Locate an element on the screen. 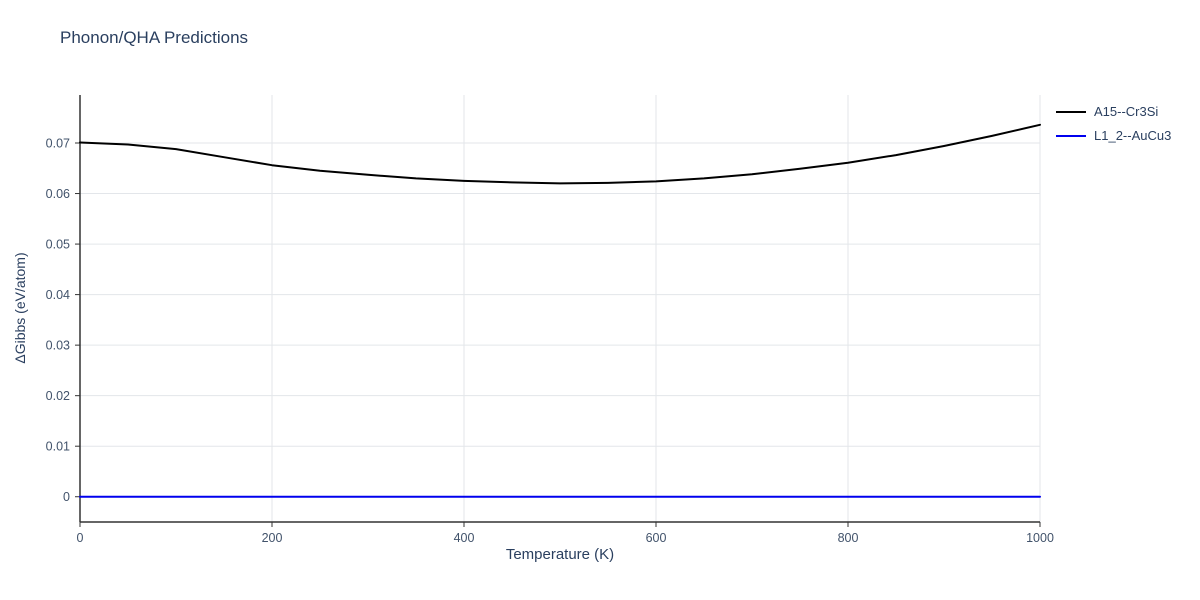 The image size is (1200, 600). x-tick-label: 0 is located at coordinates (80, 538).